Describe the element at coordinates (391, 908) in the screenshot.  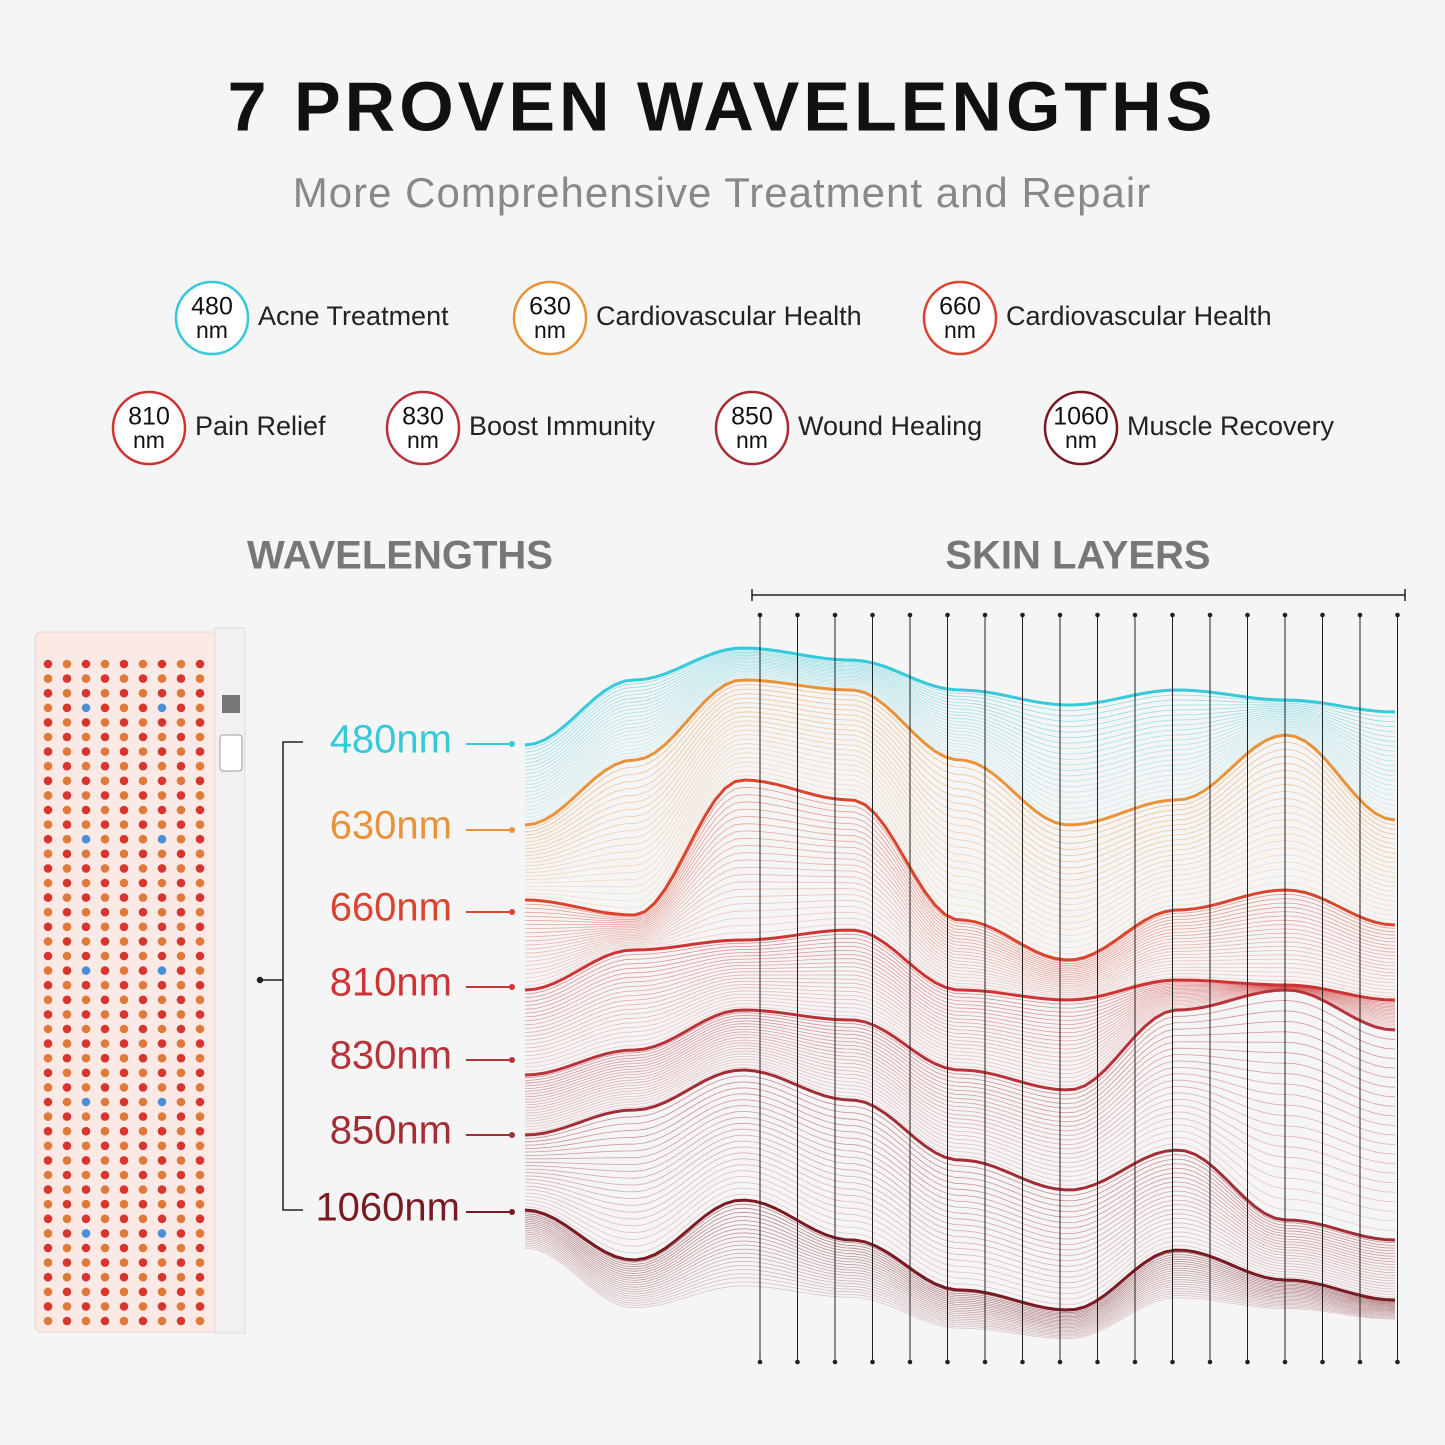
I see `wavelength-label: 660nm` at that location.